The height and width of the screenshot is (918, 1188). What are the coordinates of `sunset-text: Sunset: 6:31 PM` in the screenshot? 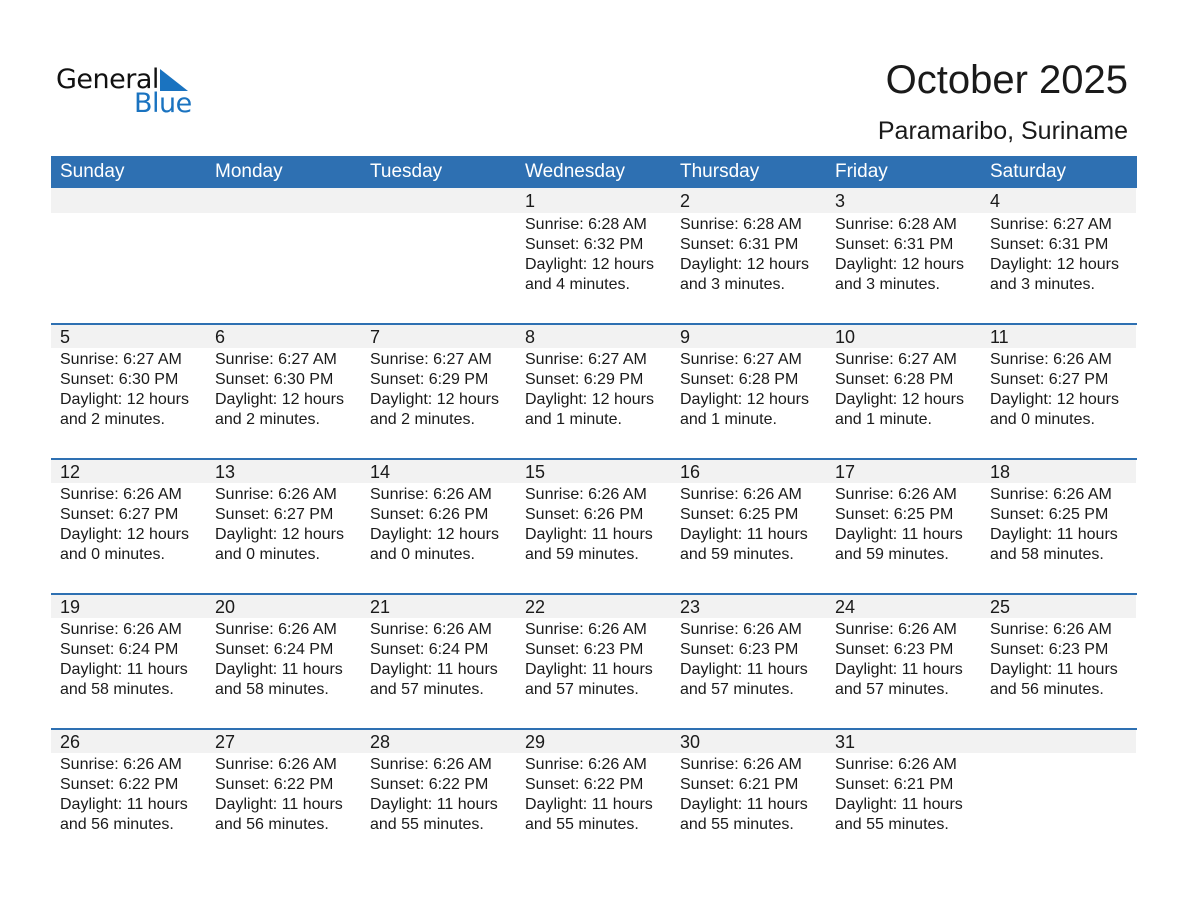 It's located at (894, 244).